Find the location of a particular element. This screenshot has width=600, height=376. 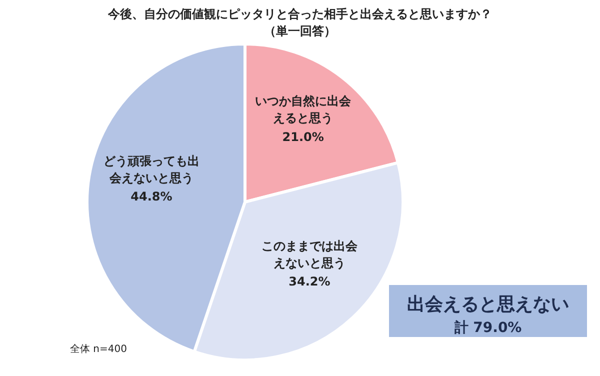

slice-label: いつか自然に出会えると思う is located at coordinates (303, 110).